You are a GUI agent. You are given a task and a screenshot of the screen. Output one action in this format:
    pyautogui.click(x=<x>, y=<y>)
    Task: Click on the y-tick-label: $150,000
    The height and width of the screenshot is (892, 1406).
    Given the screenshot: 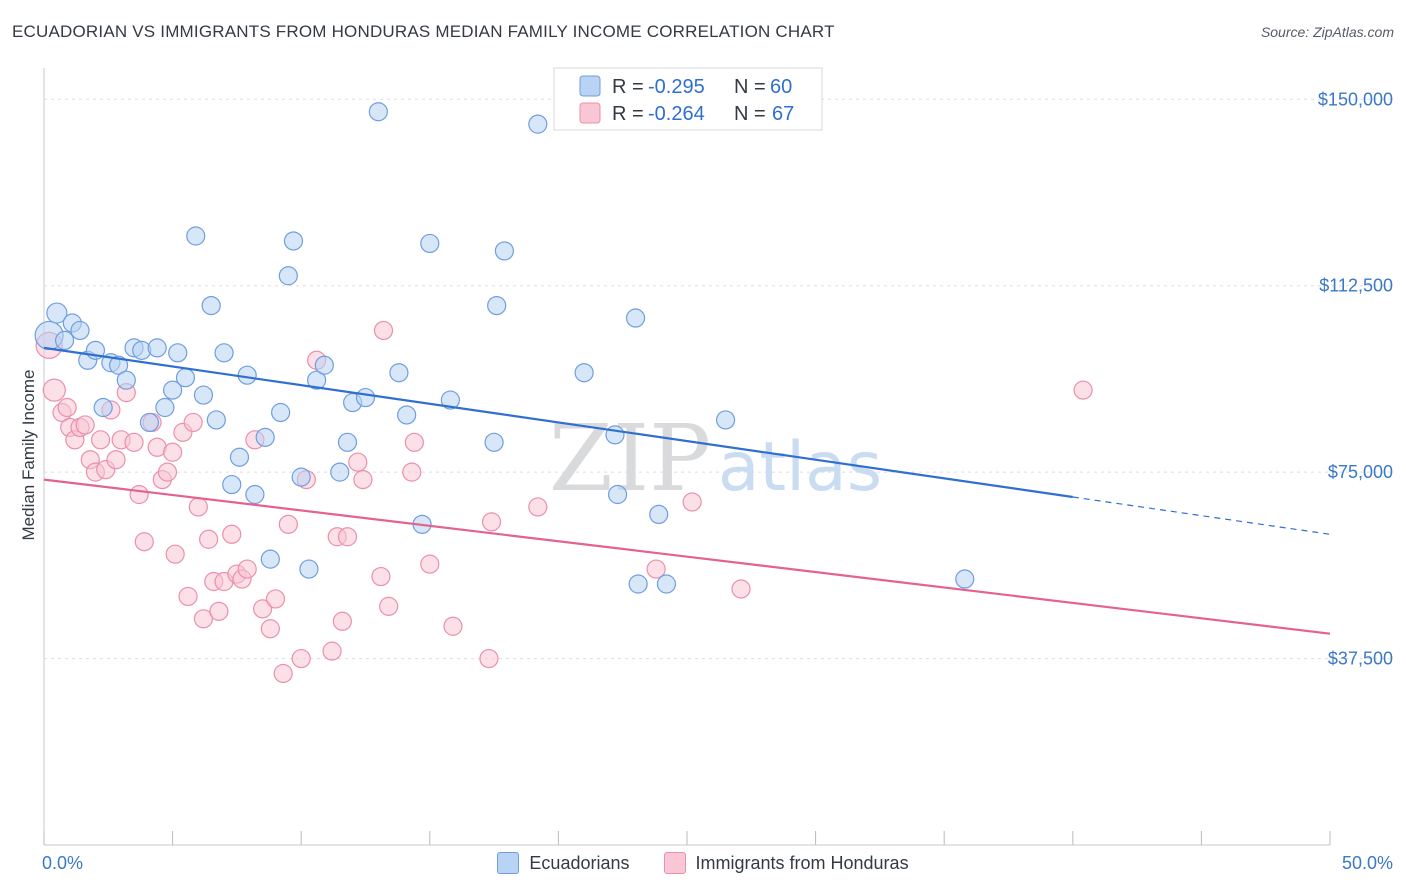 What is the action you would take?
    pyautogui.click(x=1355, y=99)
    